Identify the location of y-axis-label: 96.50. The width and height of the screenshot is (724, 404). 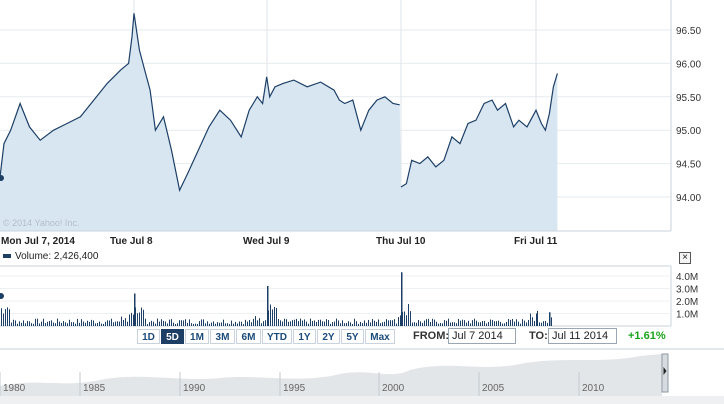
(688, 31).